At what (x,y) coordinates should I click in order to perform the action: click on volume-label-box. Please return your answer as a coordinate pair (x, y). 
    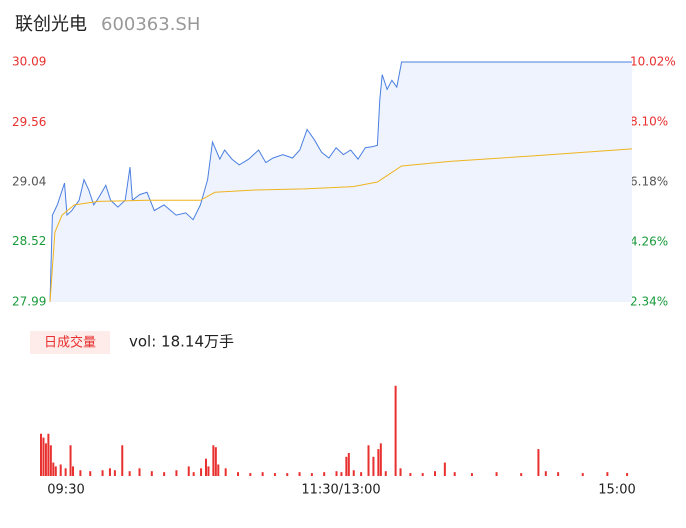
    Looking at the image, I should click on (70, 342).